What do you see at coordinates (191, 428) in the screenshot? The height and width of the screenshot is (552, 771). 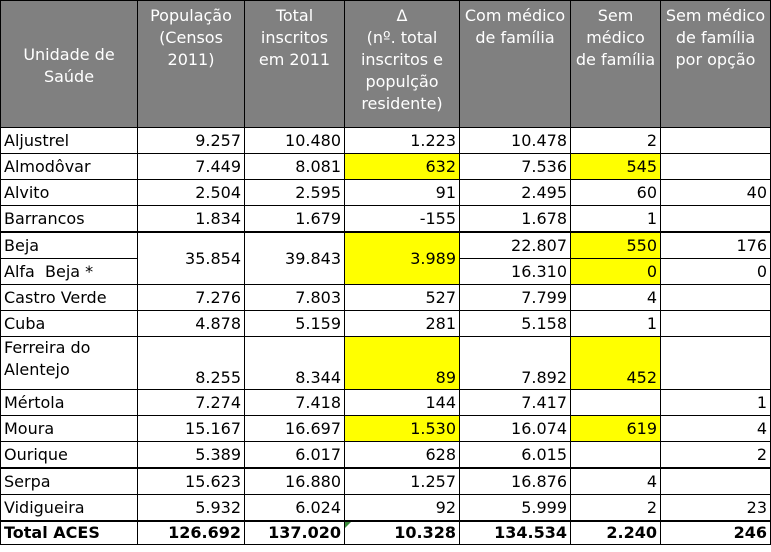 I see `cell-pop: 15.167` at bounding box center [191, 428].